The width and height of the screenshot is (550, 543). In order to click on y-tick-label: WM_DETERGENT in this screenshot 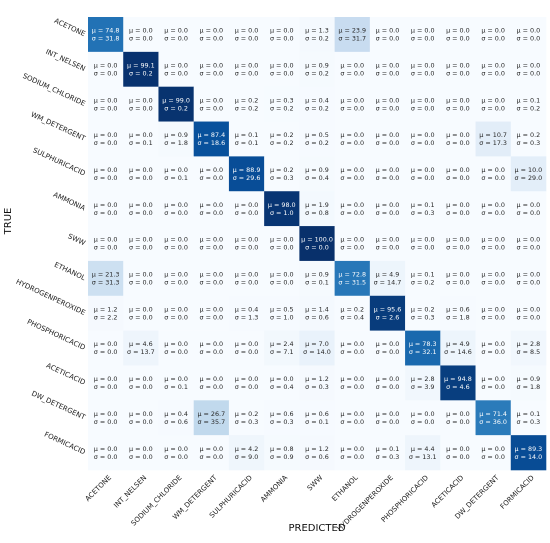, I will do `click(58, 127)`.